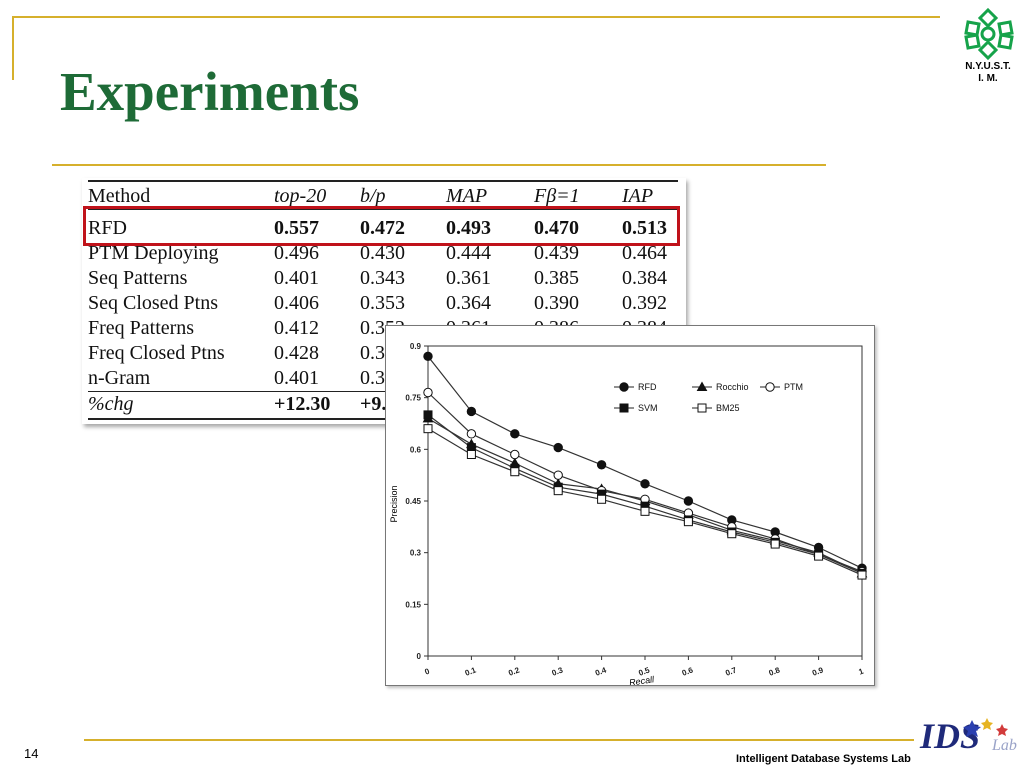  I want to click on header-iap: IAP, so click(638, 196).